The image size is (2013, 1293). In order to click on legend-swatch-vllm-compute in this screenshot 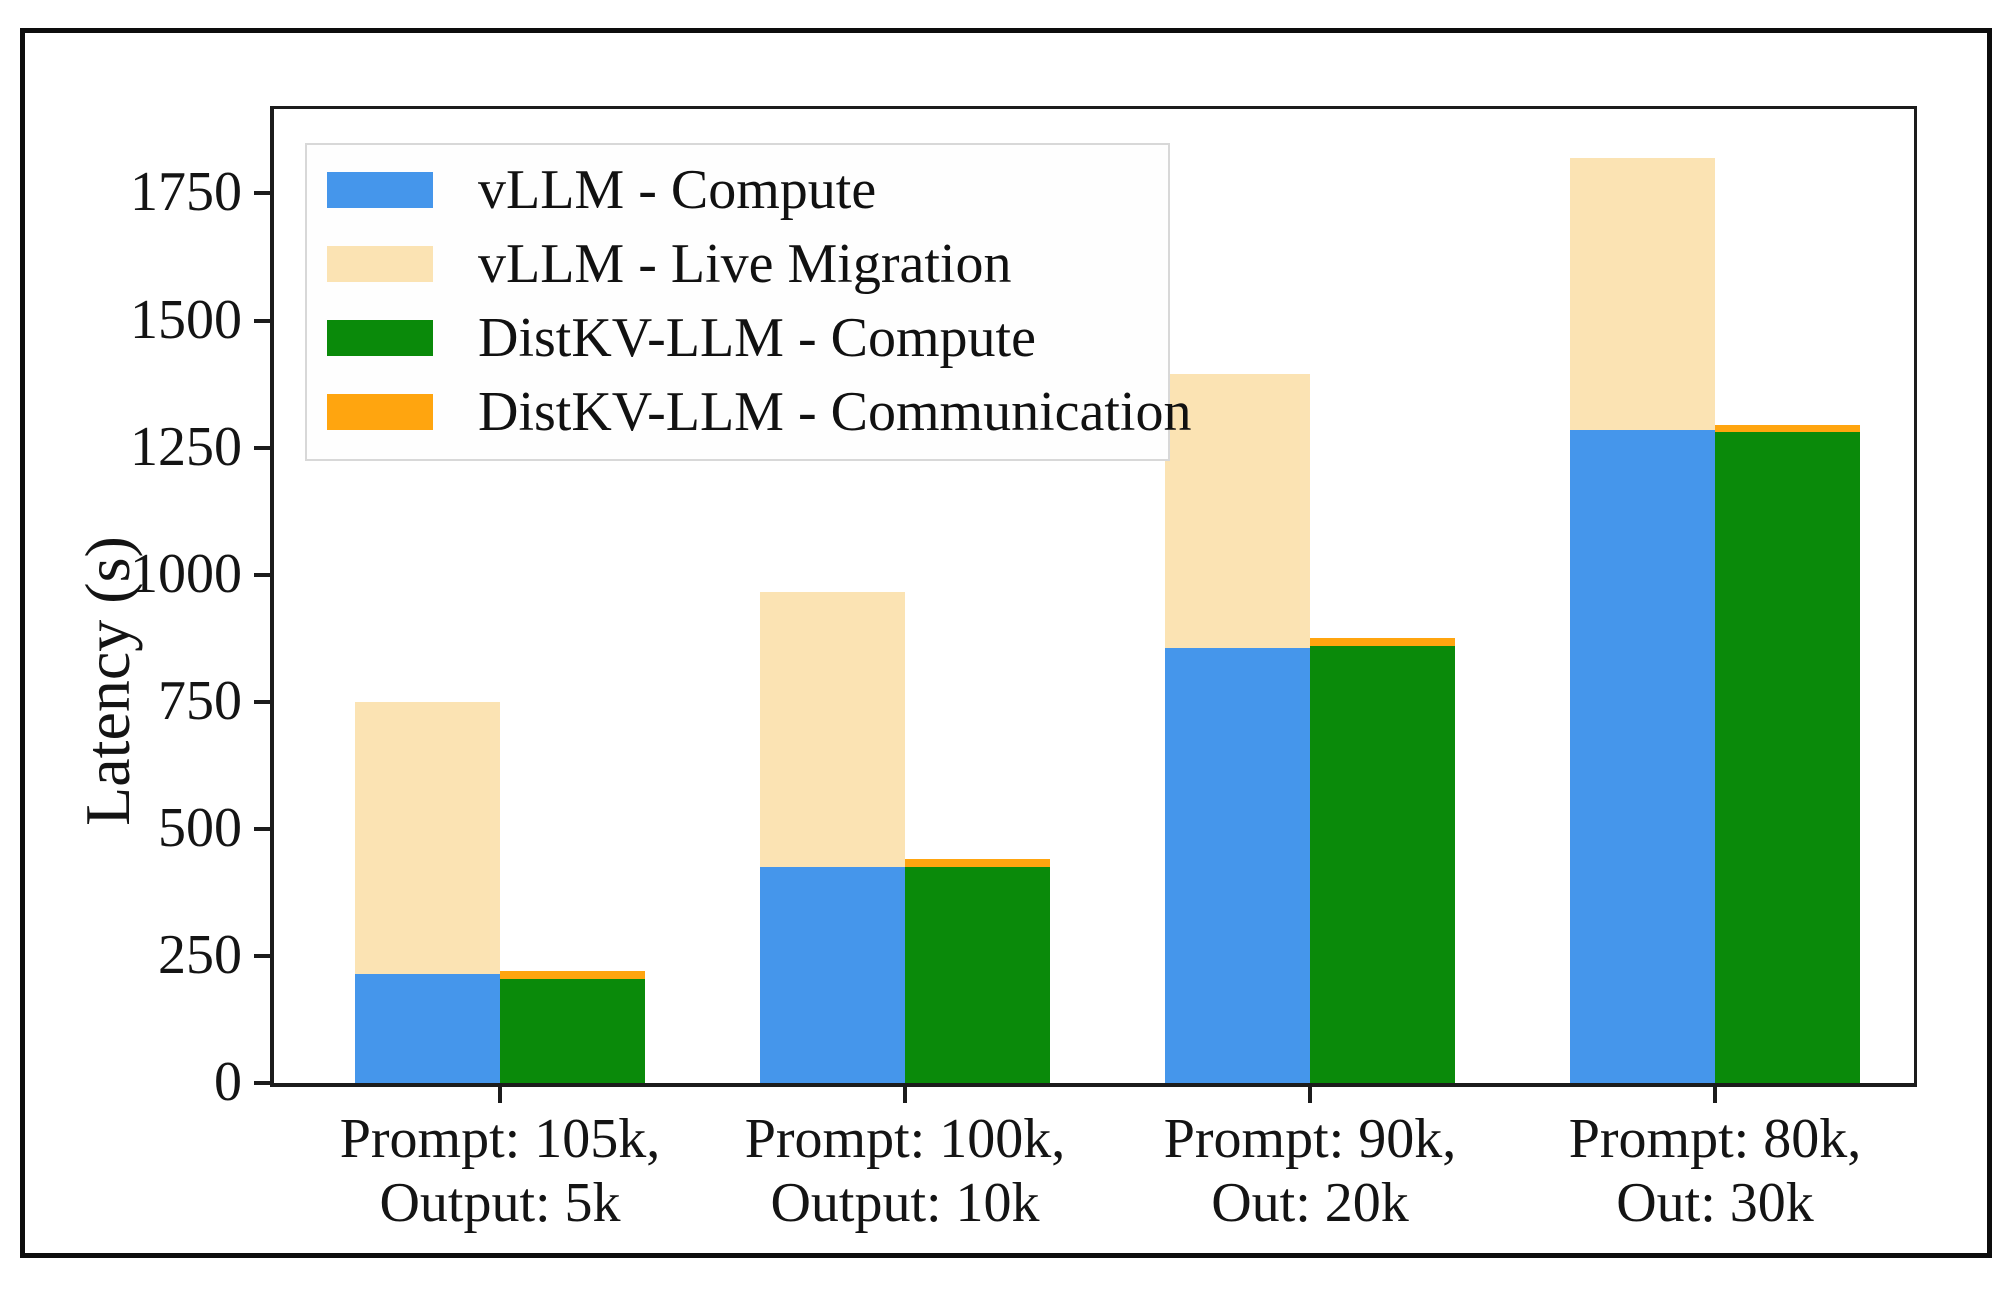, I will do `click(380, 190)`.